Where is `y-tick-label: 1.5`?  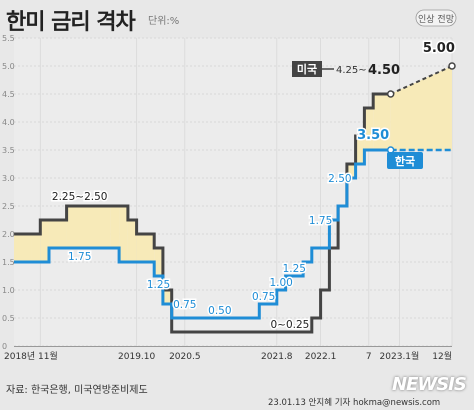 y-tick-label: 1.5 is located at coordinates (8, 262).